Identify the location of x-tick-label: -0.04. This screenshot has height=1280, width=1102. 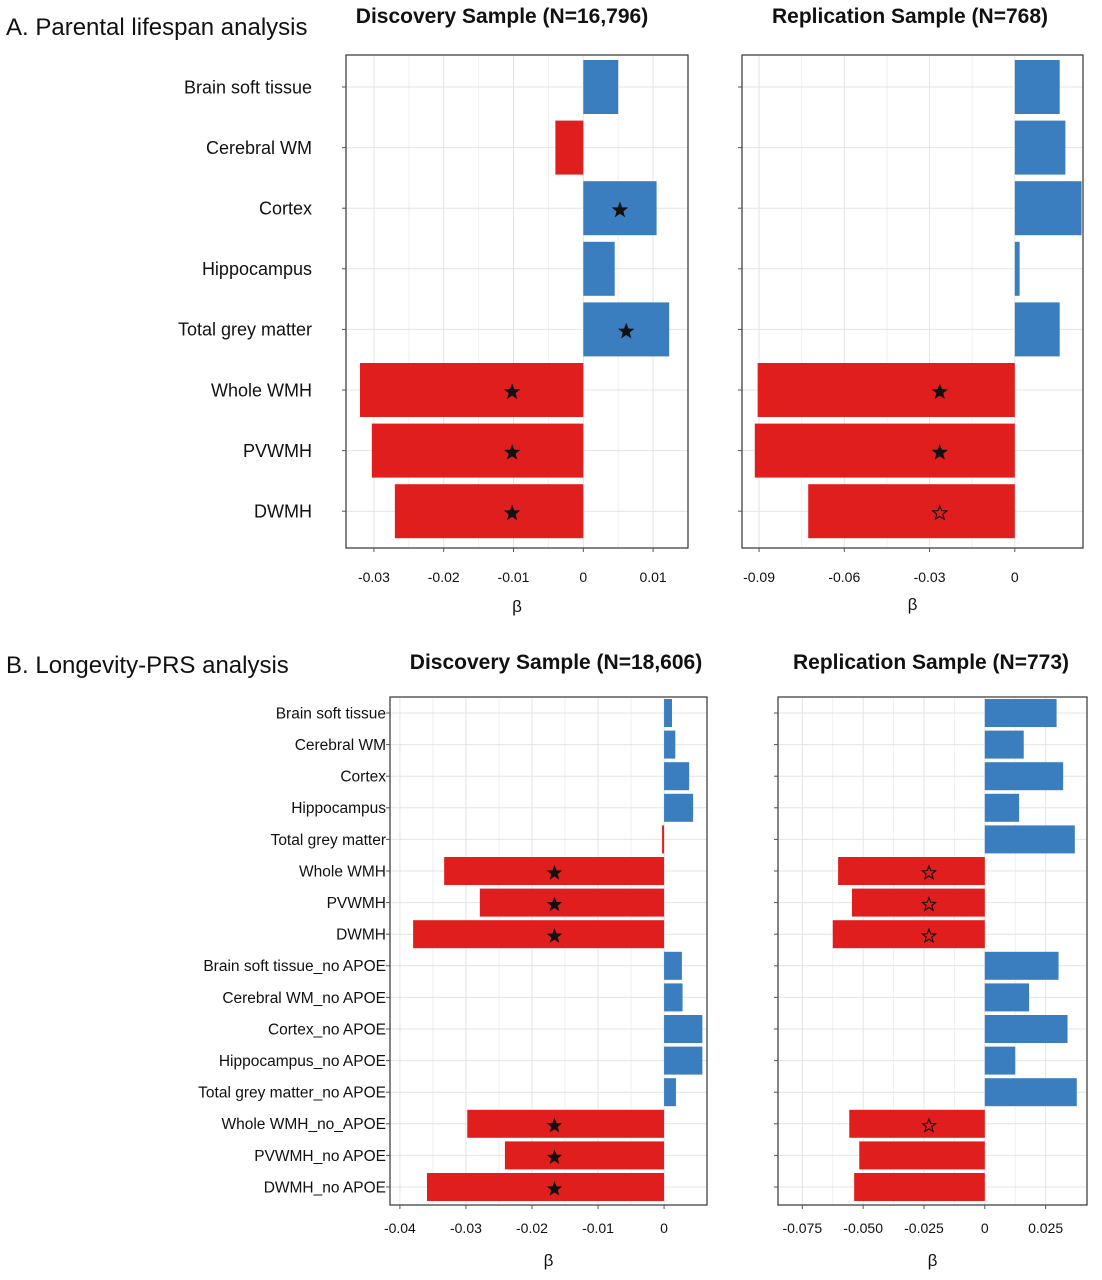
(400, 1228).